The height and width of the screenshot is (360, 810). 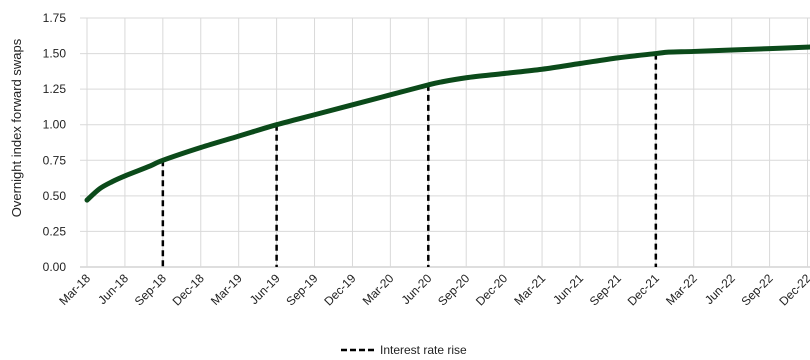 I want to click on x-tick-label: Mar-18, so click(x=74, y=289).